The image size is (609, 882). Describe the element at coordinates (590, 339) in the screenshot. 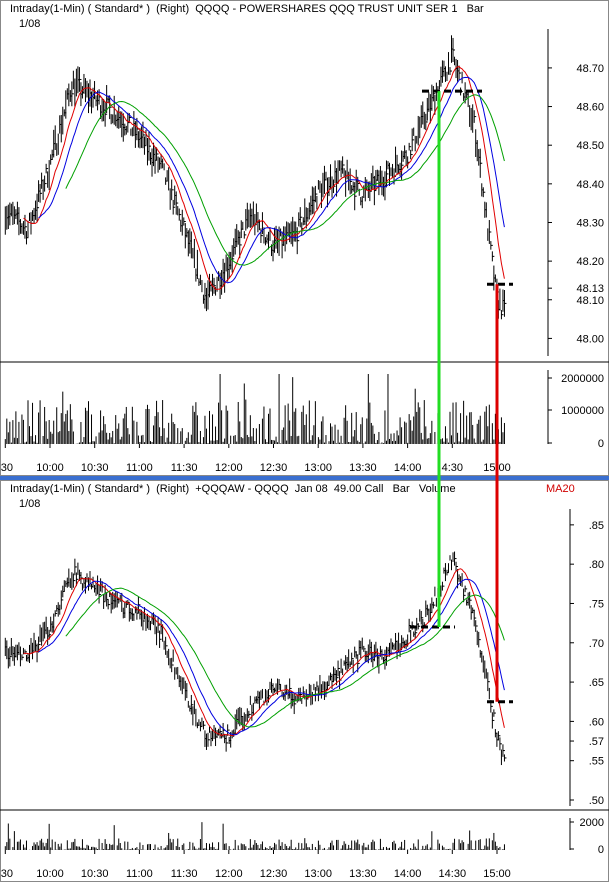

I see `top-price-tick-label: 48.00` at that location.